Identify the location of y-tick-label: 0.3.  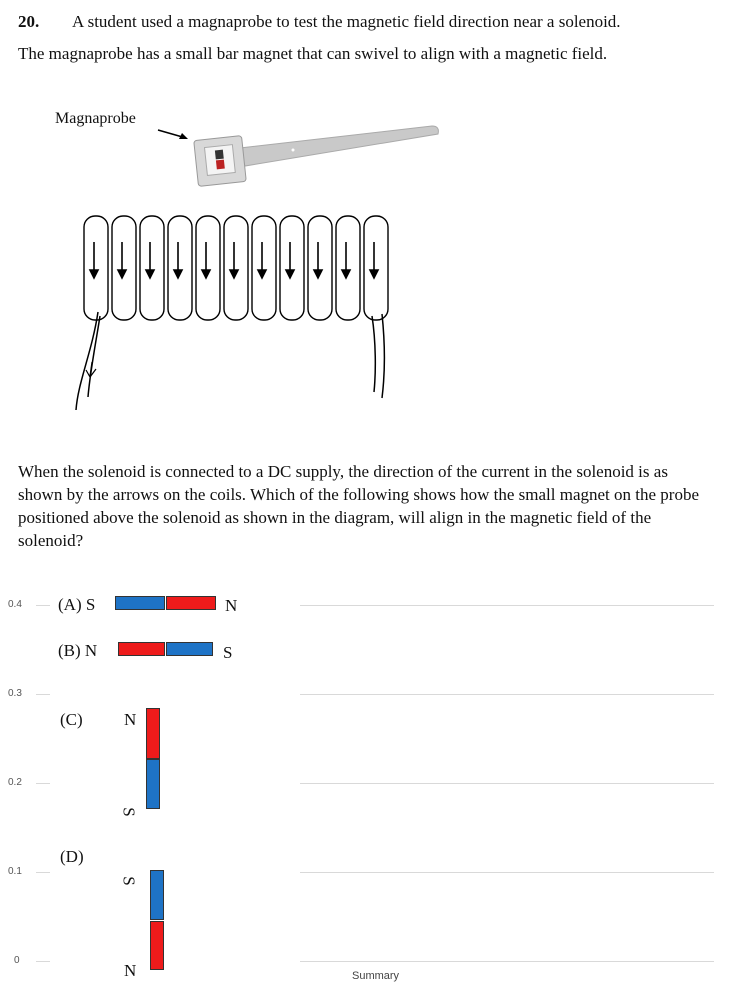
(15, 693).